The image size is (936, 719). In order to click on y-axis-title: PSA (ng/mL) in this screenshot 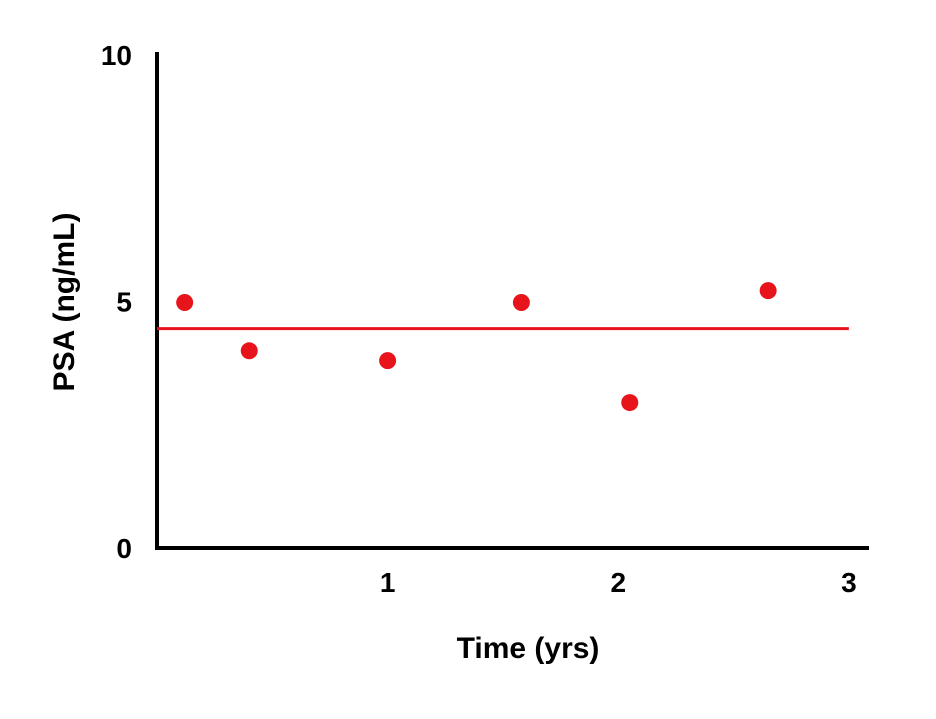, I will do `click(64, 302)`.